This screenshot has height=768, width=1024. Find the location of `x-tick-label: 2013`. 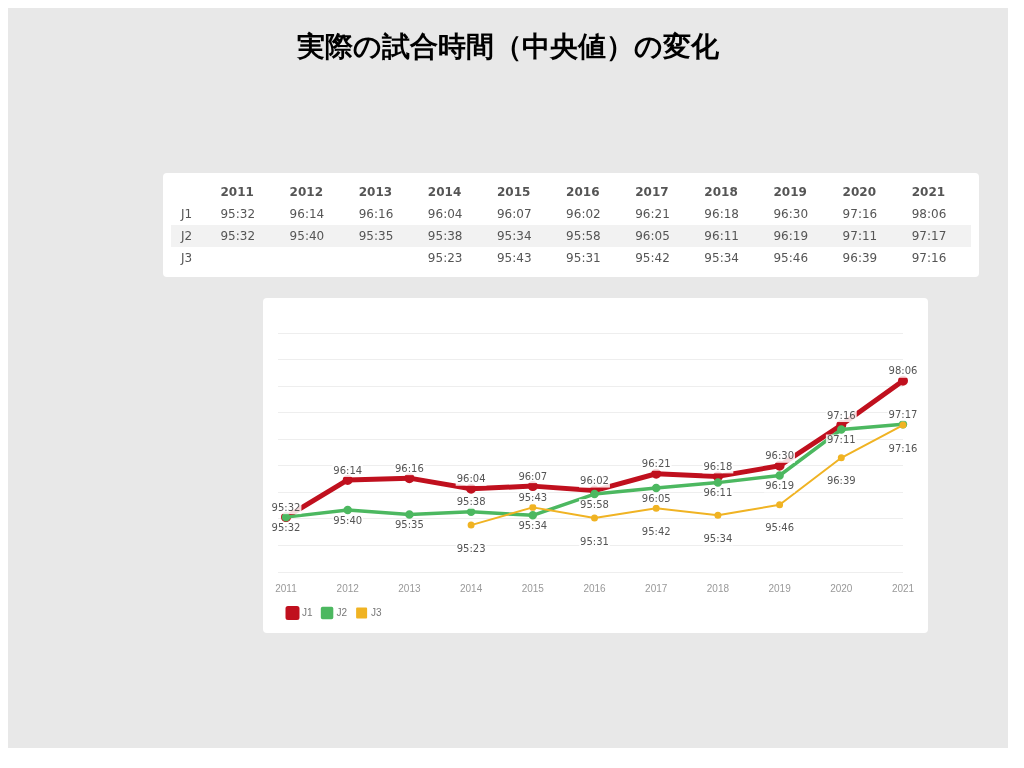

x-tick-label: 2013 is located at coordinates (409, 588).